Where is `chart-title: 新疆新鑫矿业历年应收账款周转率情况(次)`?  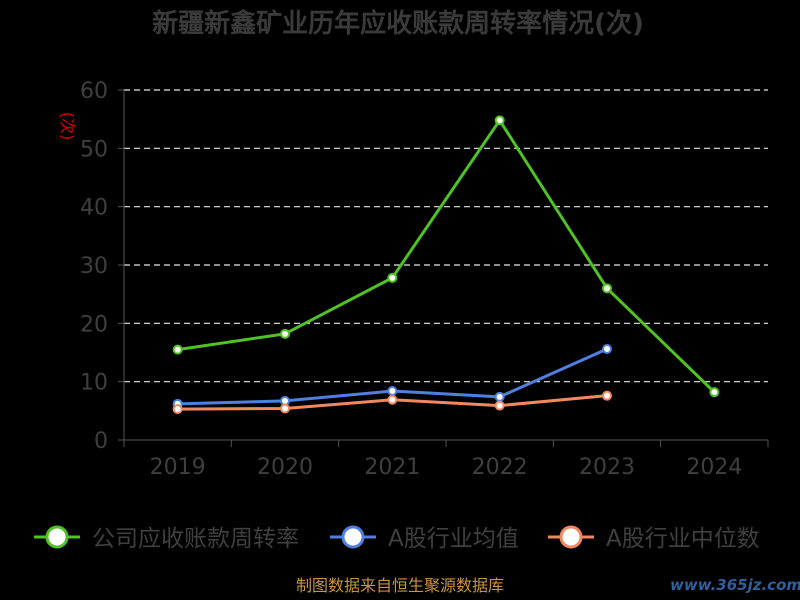
chart-title: 新疆新鑫矿业历年应收账款周转率情况(次) is located at coordinates (398, 23).